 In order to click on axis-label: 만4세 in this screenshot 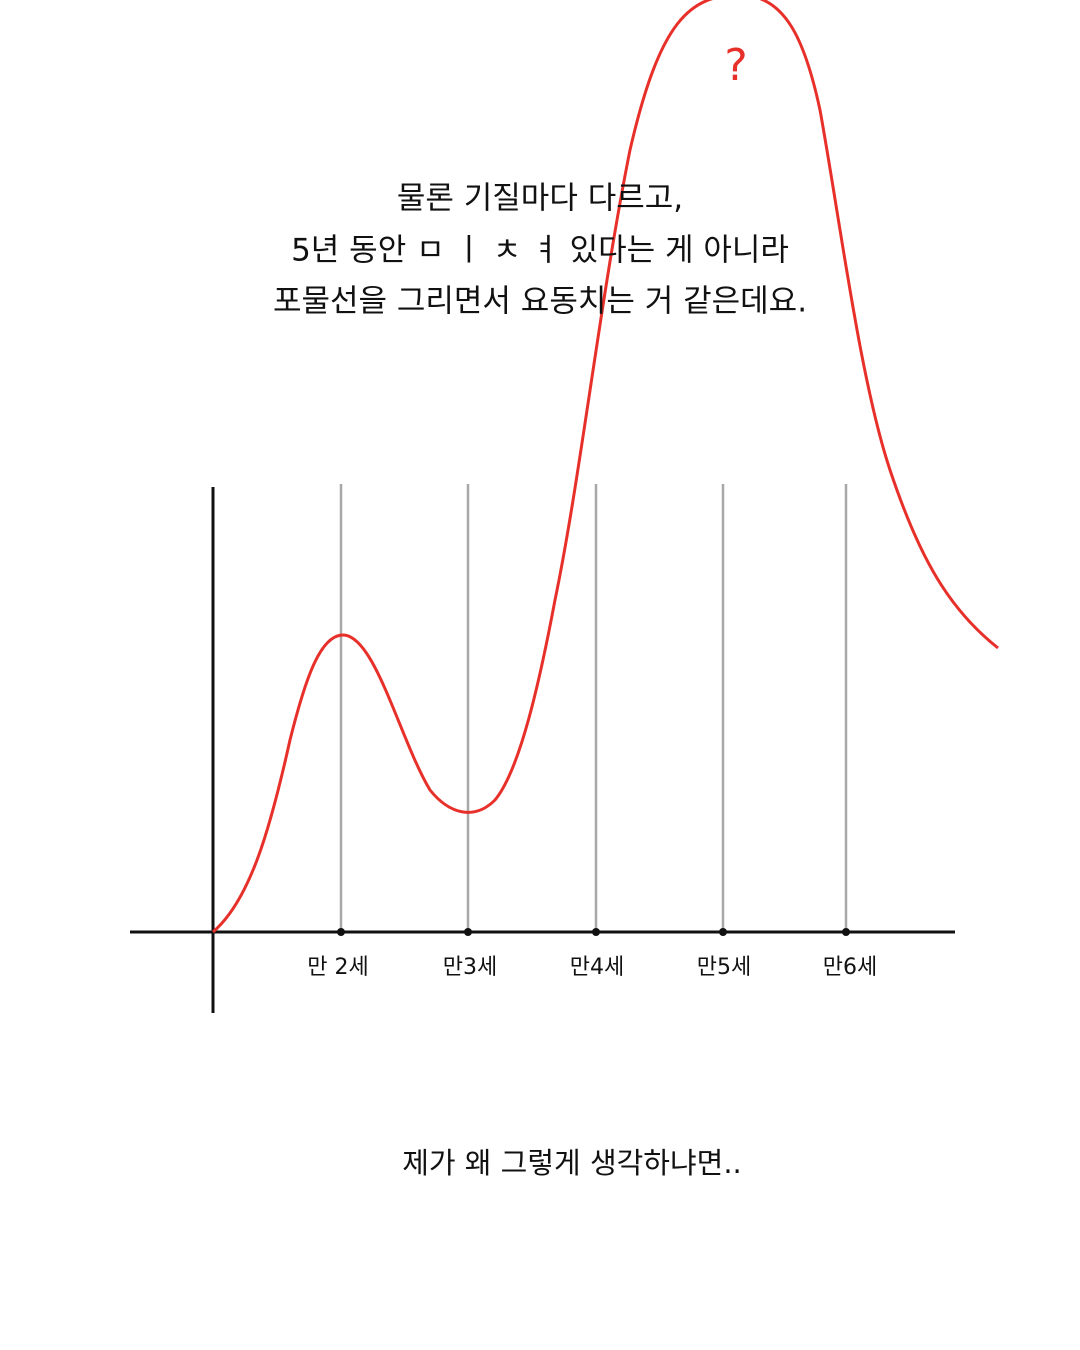, I will do `click(597, 967)`.